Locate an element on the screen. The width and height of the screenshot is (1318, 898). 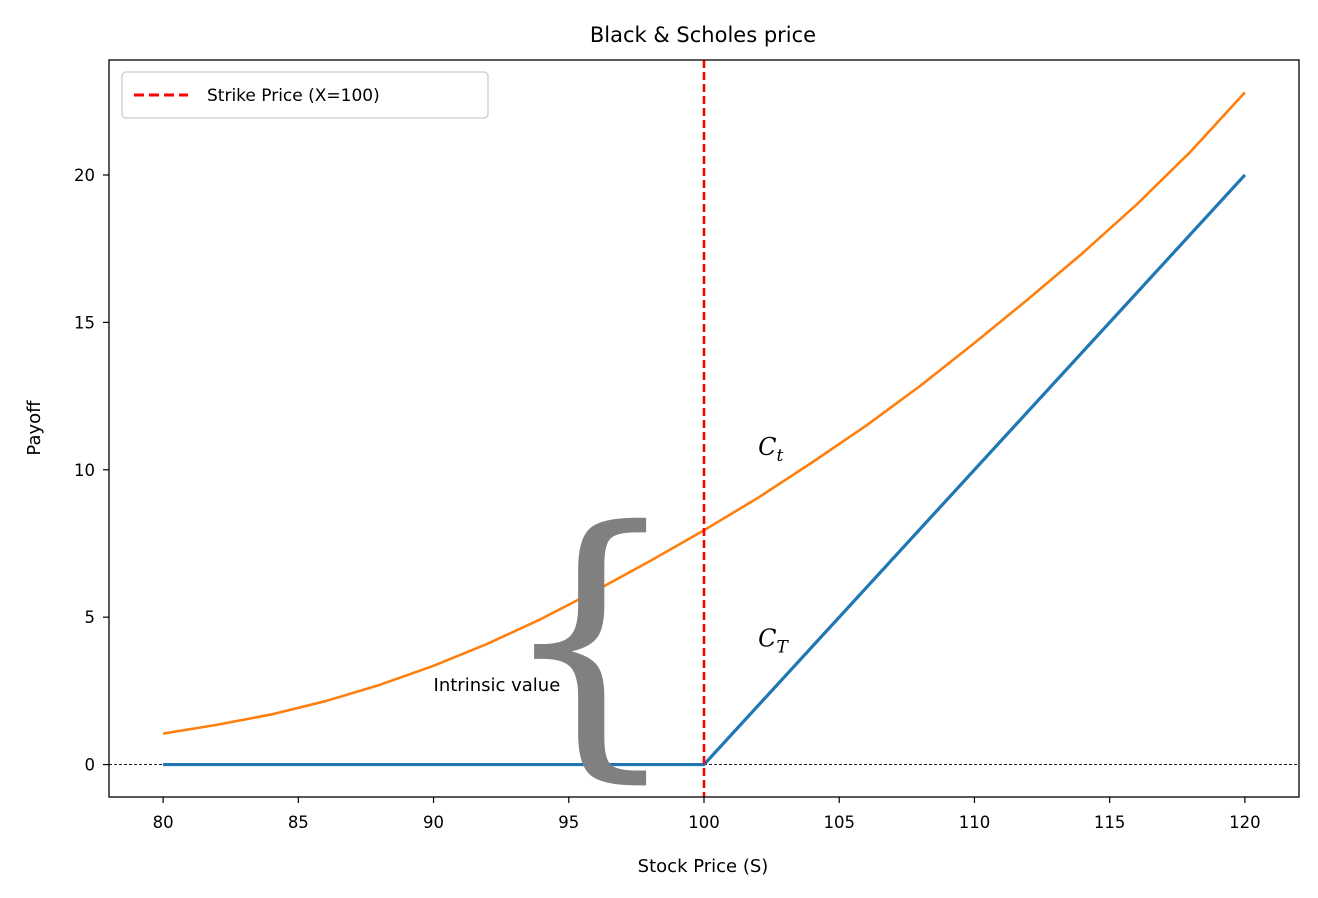
ct-curve-label: Ct is located at coordinates (770, 449).